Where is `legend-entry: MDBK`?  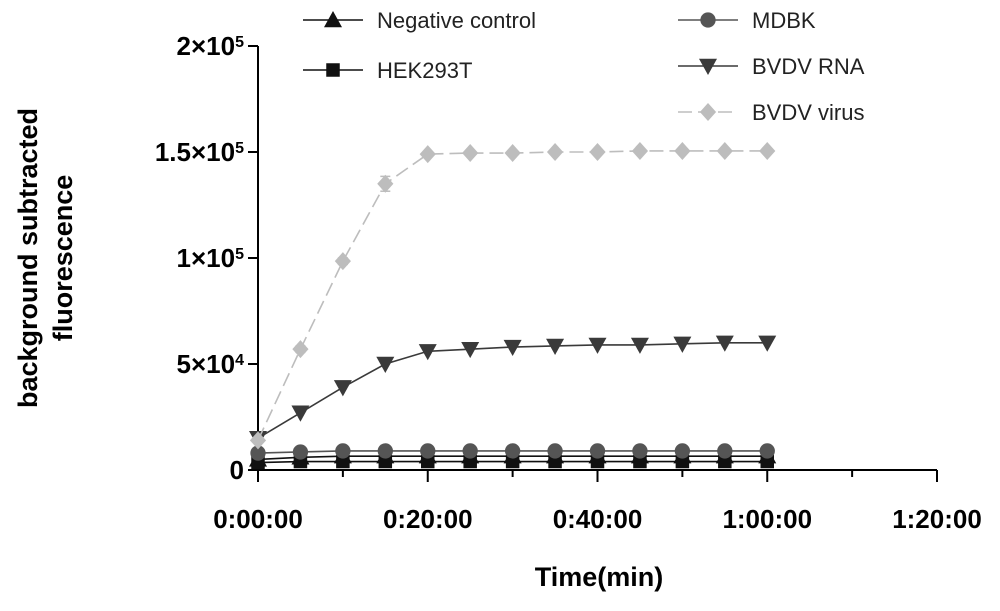
legend-entry: MDBK is located at coordinates (747, 20).